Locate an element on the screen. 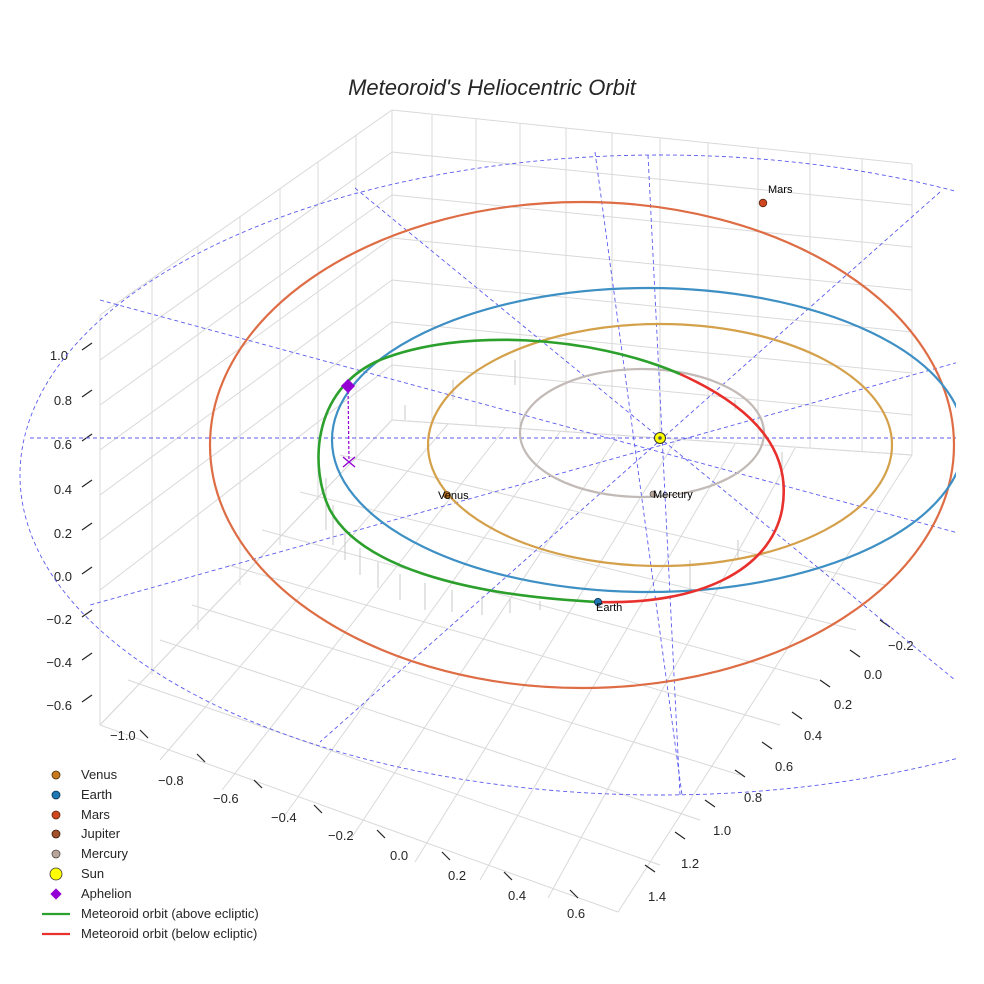 The width and height of the screenshot is (984, 984). earth-marker is located at coordinates (598, 602).